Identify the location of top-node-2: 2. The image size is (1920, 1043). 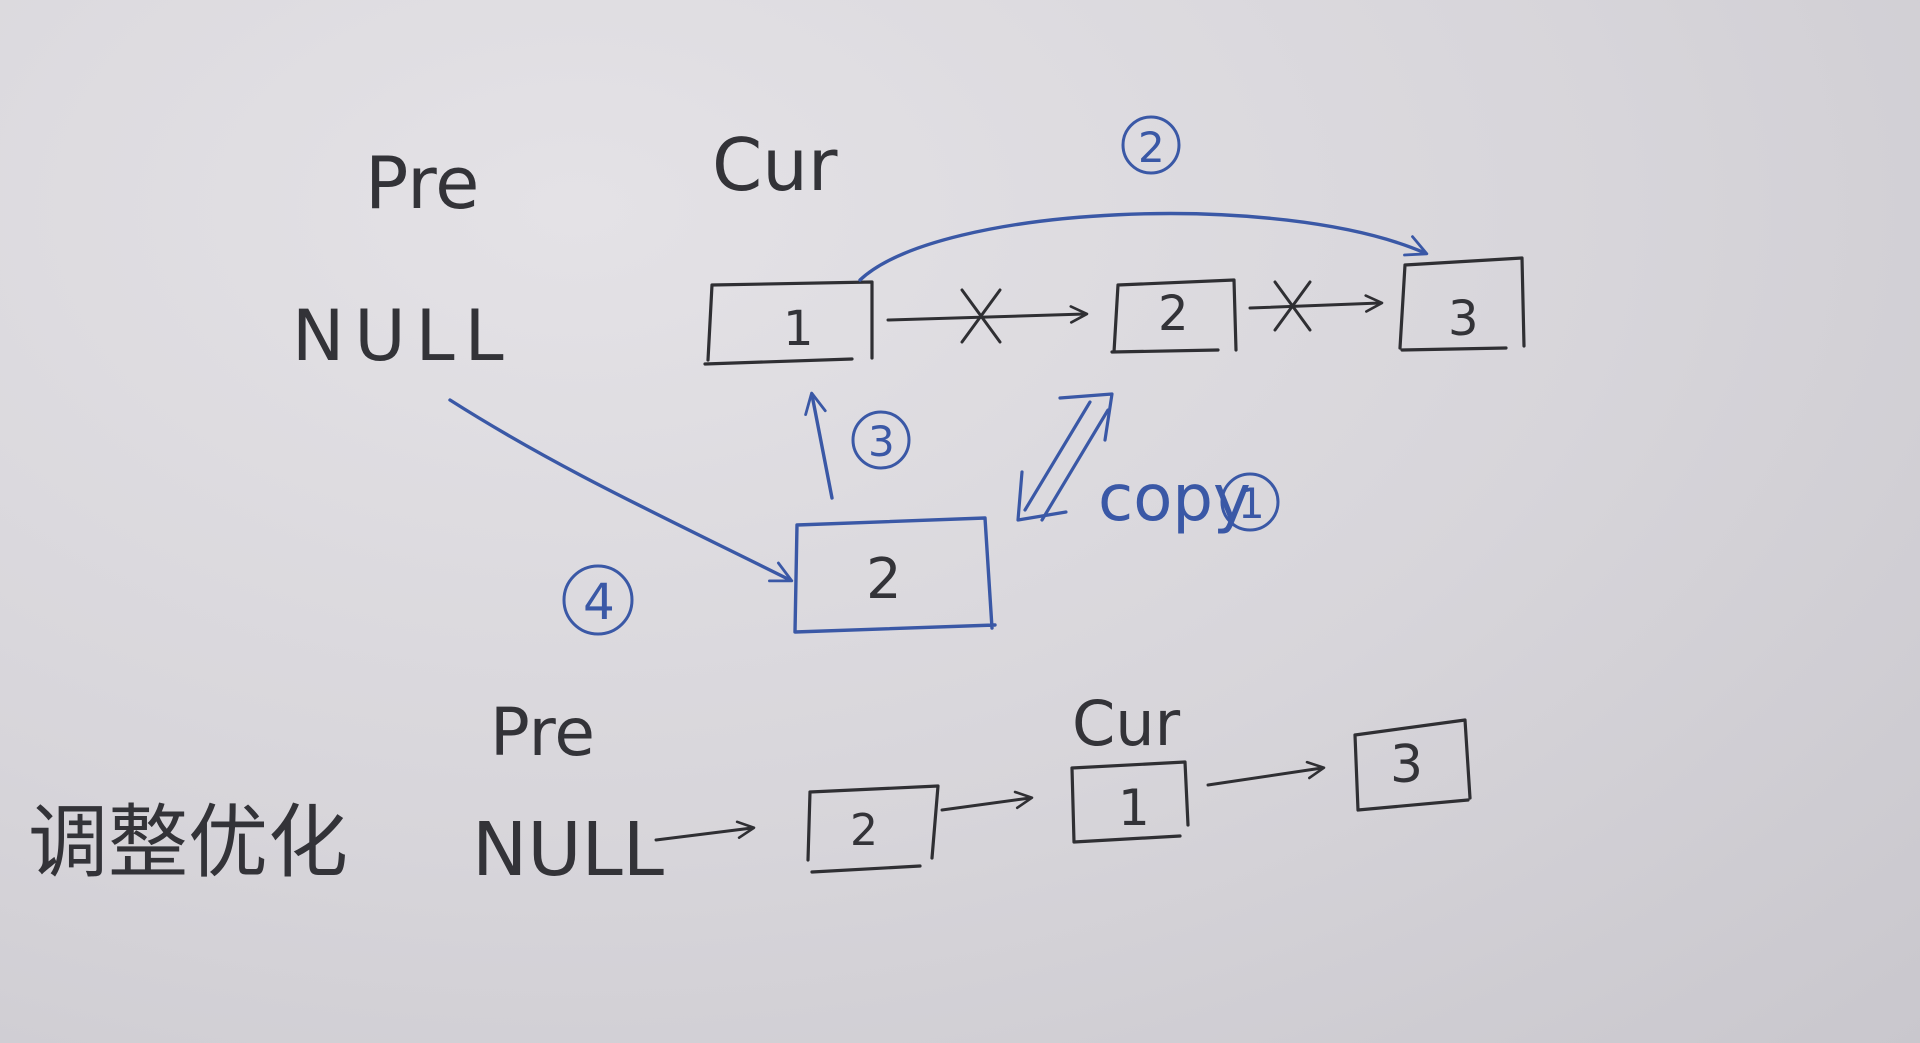
(1174, 316).